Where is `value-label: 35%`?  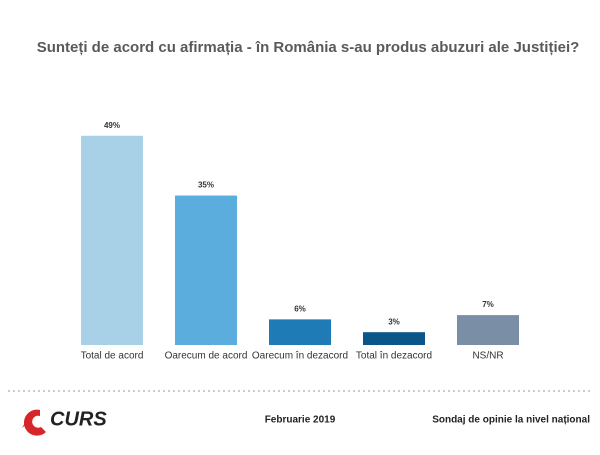
value-label: 35% is located at coordinates (206, 185).